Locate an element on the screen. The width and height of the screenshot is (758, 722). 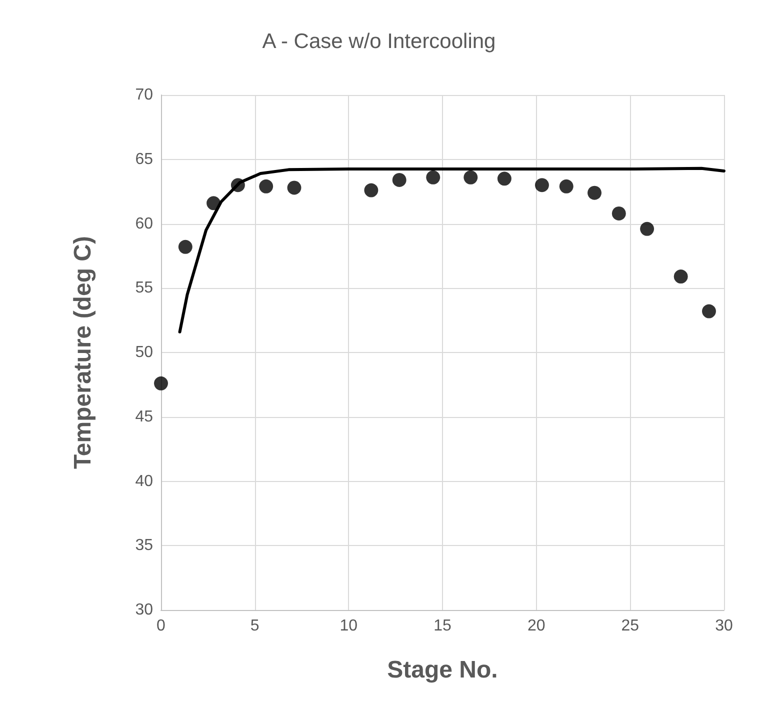
y-tick-label: 30 is located at coordinates (144, 610).